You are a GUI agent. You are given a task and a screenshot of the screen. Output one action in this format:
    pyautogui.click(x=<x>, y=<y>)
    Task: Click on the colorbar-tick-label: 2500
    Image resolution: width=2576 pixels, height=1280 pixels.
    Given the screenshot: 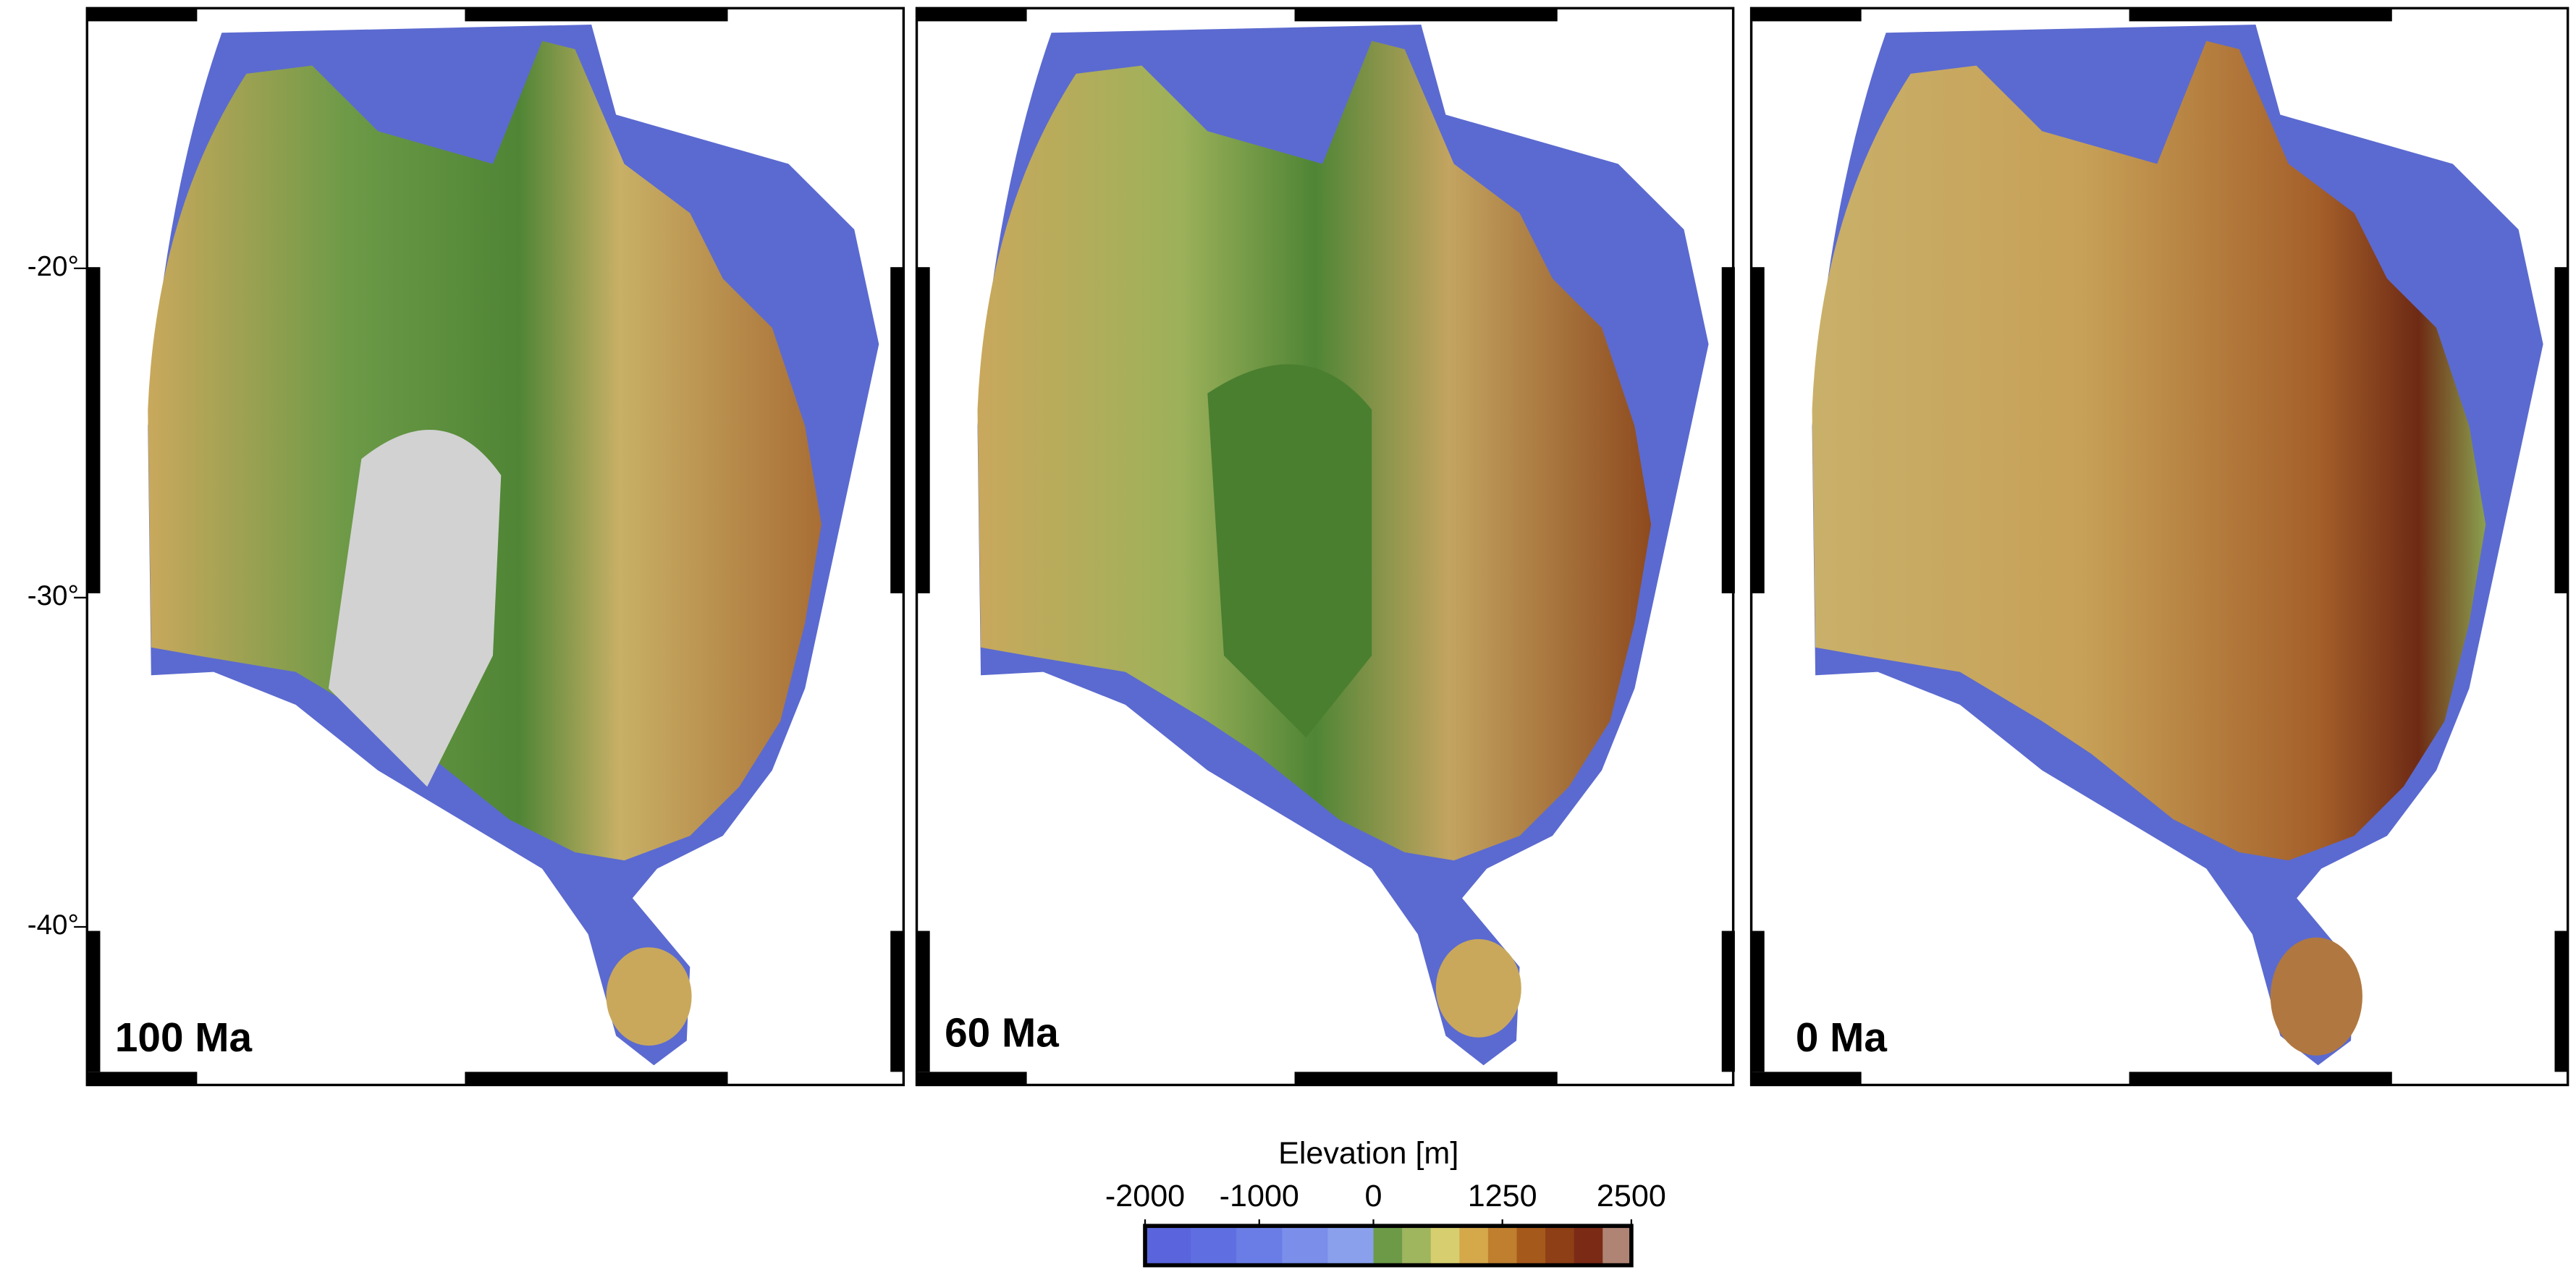 What is the action you would take?
    pyautogui.click(x=1631, y=1196)
    